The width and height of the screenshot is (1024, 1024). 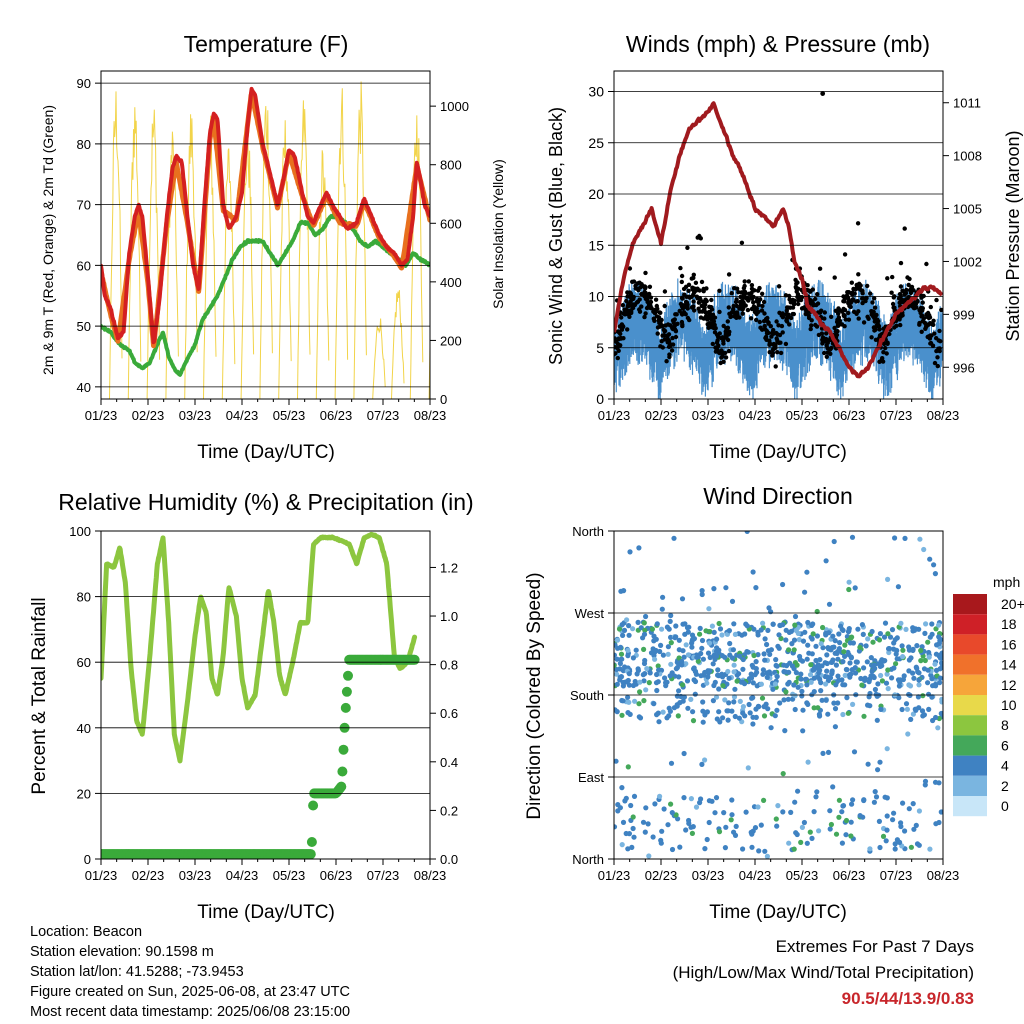 What do you see at coordinates (1012, 604) in the screenshot?
I see `colorbar-label: 20+` at bounding box center [1012, 604].